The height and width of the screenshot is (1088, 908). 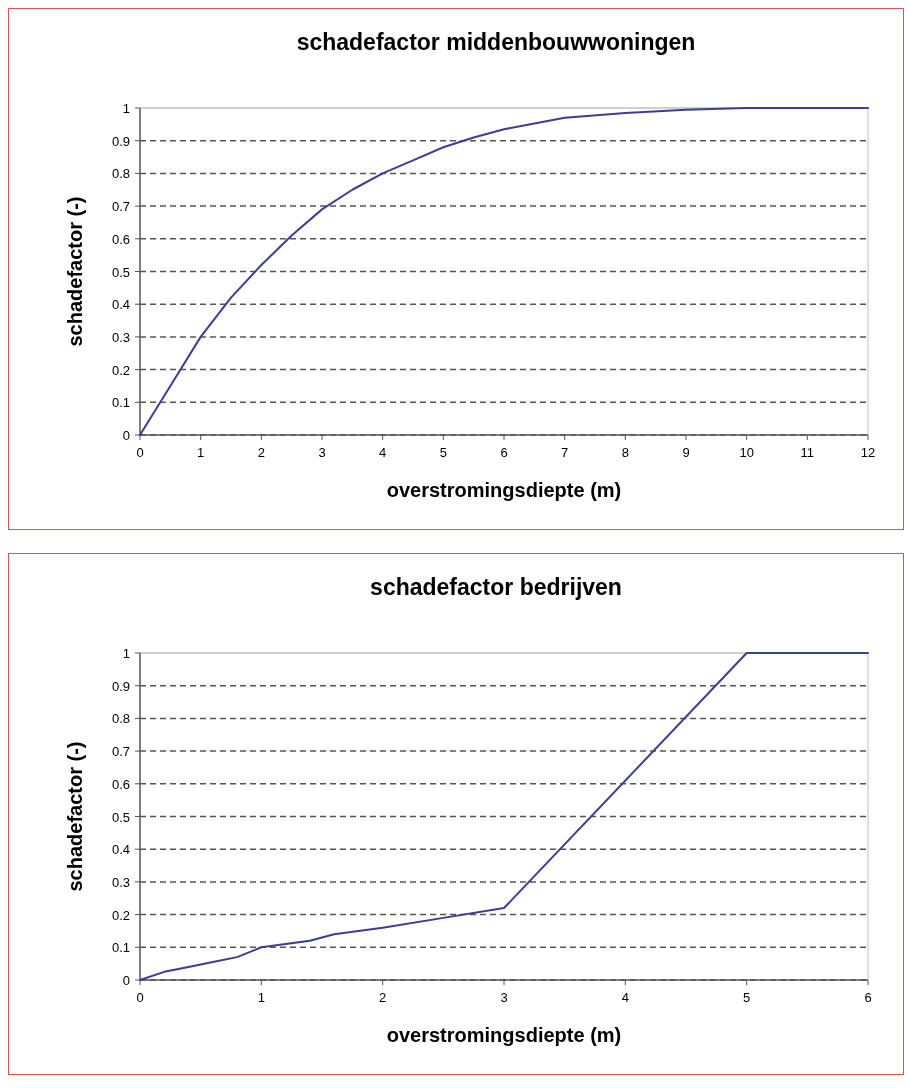 What do you see at coordinates (496, 42) in the screenshot?
I see `chart-title: schadefactor middenbouwwoningen` at bounding box center [496, 42].